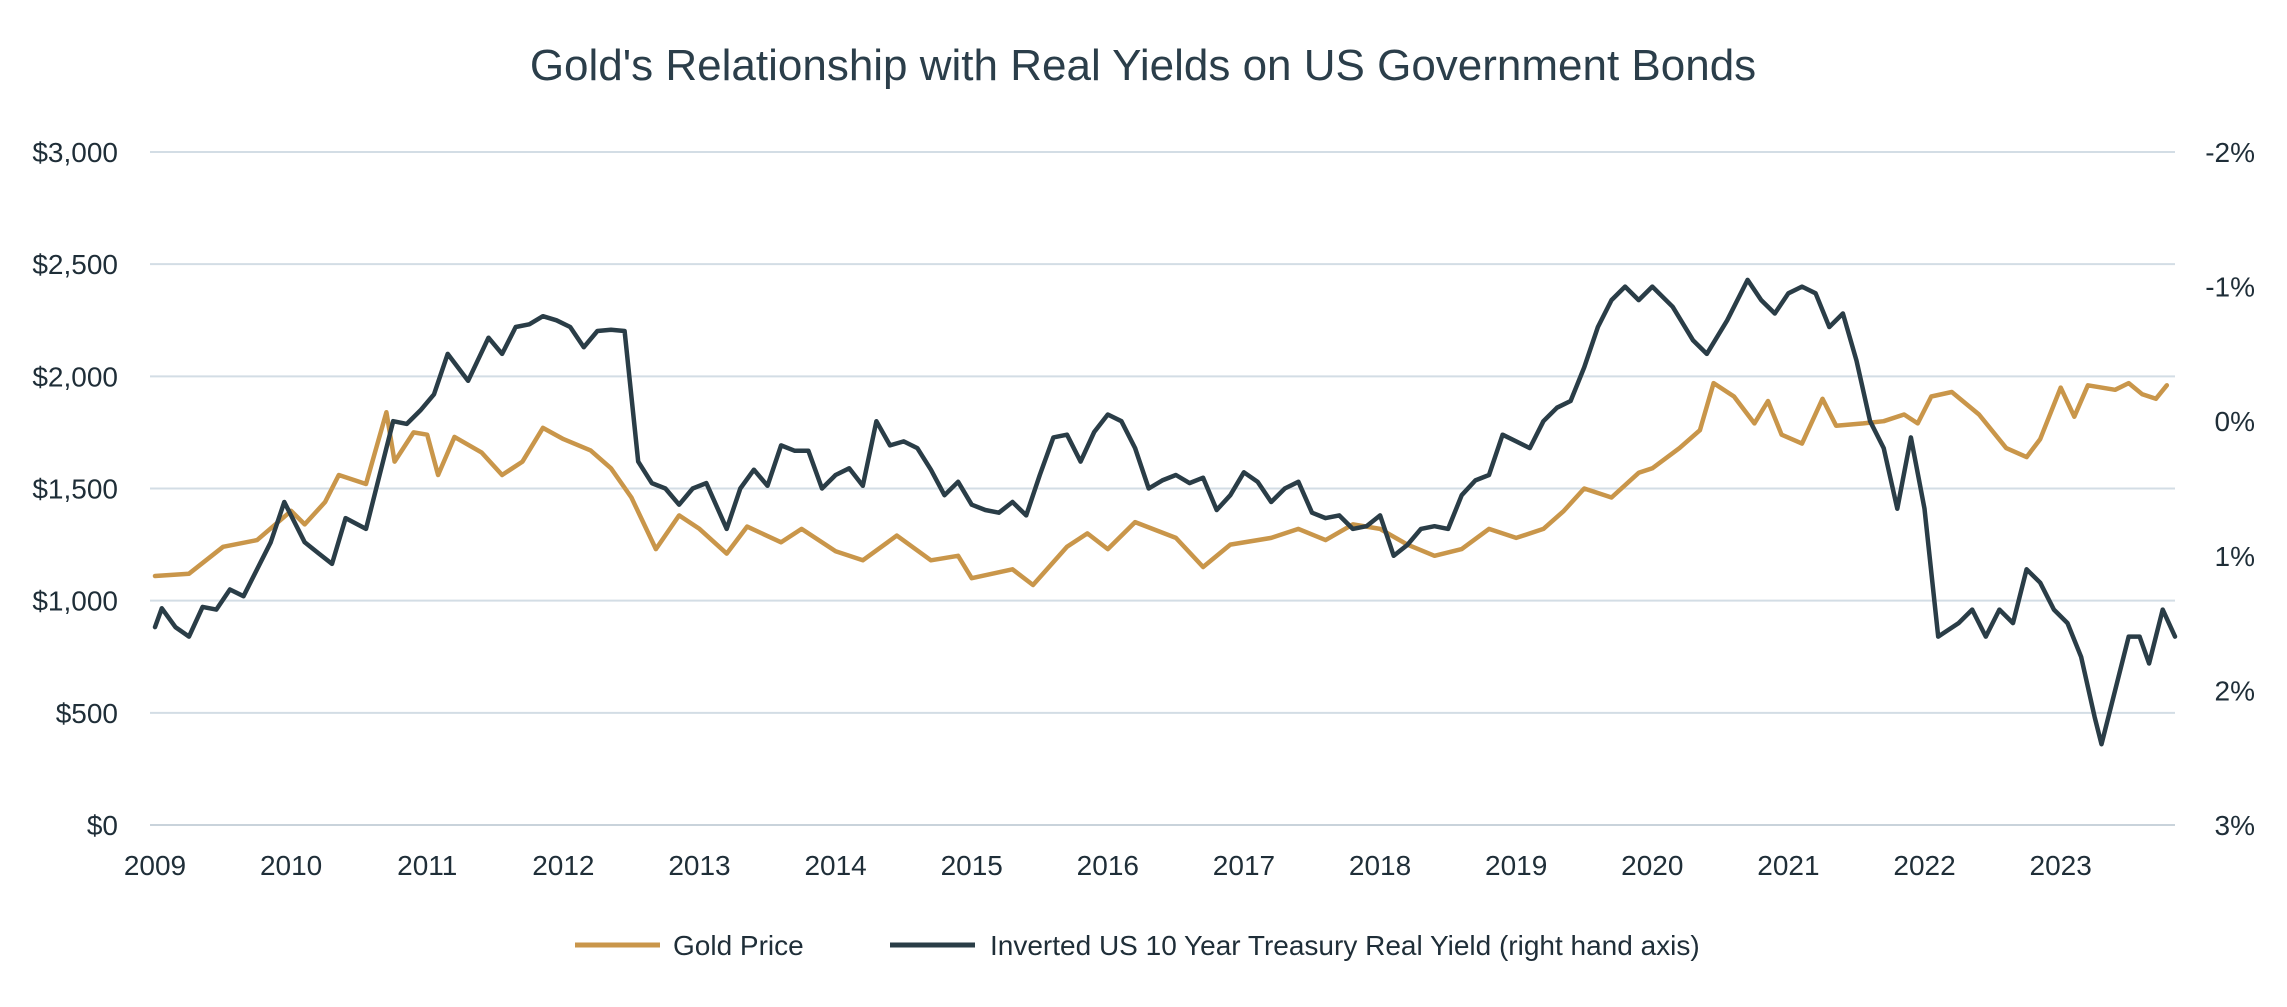  What do you see at coordinates (2235, 421) in the screenshot?
I see `right-tick-label: 0%` at bounding box center [2235, 421].